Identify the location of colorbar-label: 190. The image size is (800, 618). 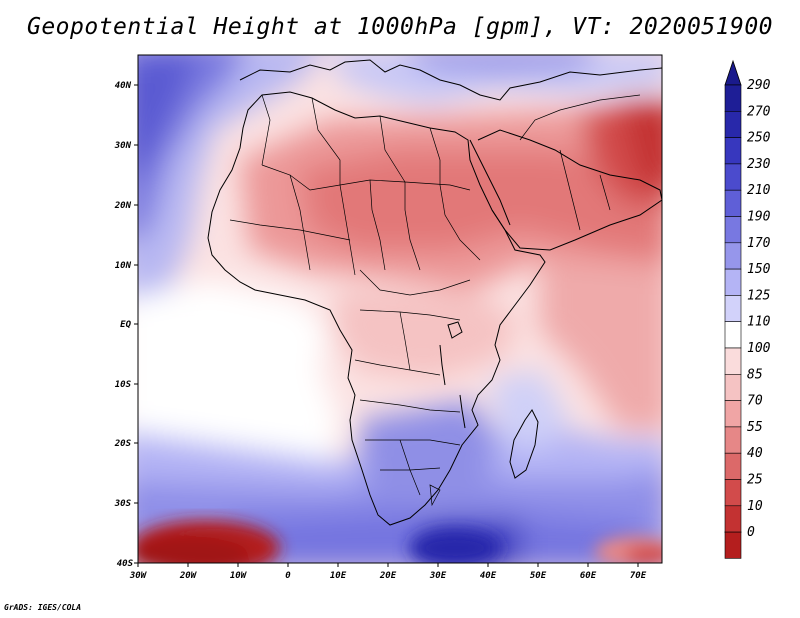
(759, 217).